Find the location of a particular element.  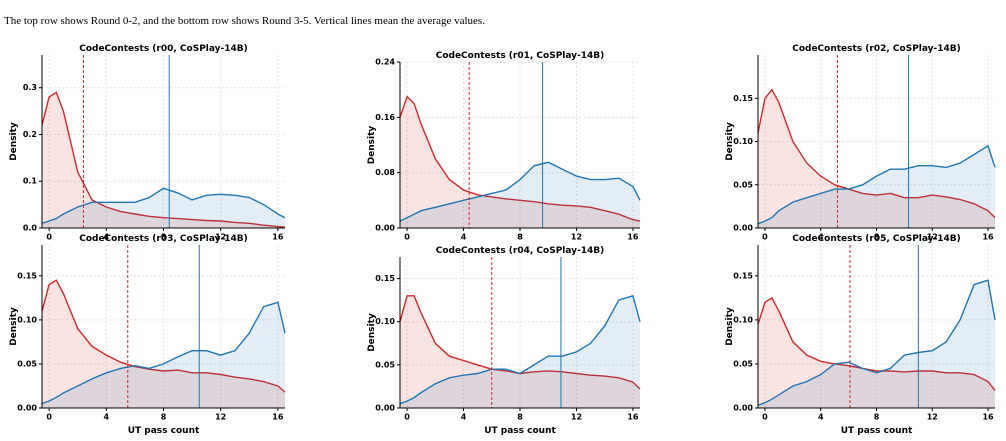

chart-title: CodeContests (r00, CoSPlay-14B) is located at coordinates (163, 49).